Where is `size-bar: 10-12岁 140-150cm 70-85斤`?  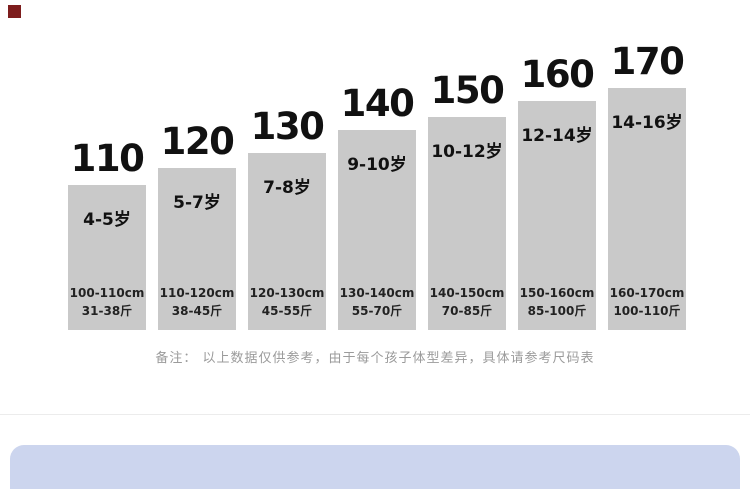 size-bar: 10-12岁 140-150cm 70-85斤 is located at coordinates (467, 223).